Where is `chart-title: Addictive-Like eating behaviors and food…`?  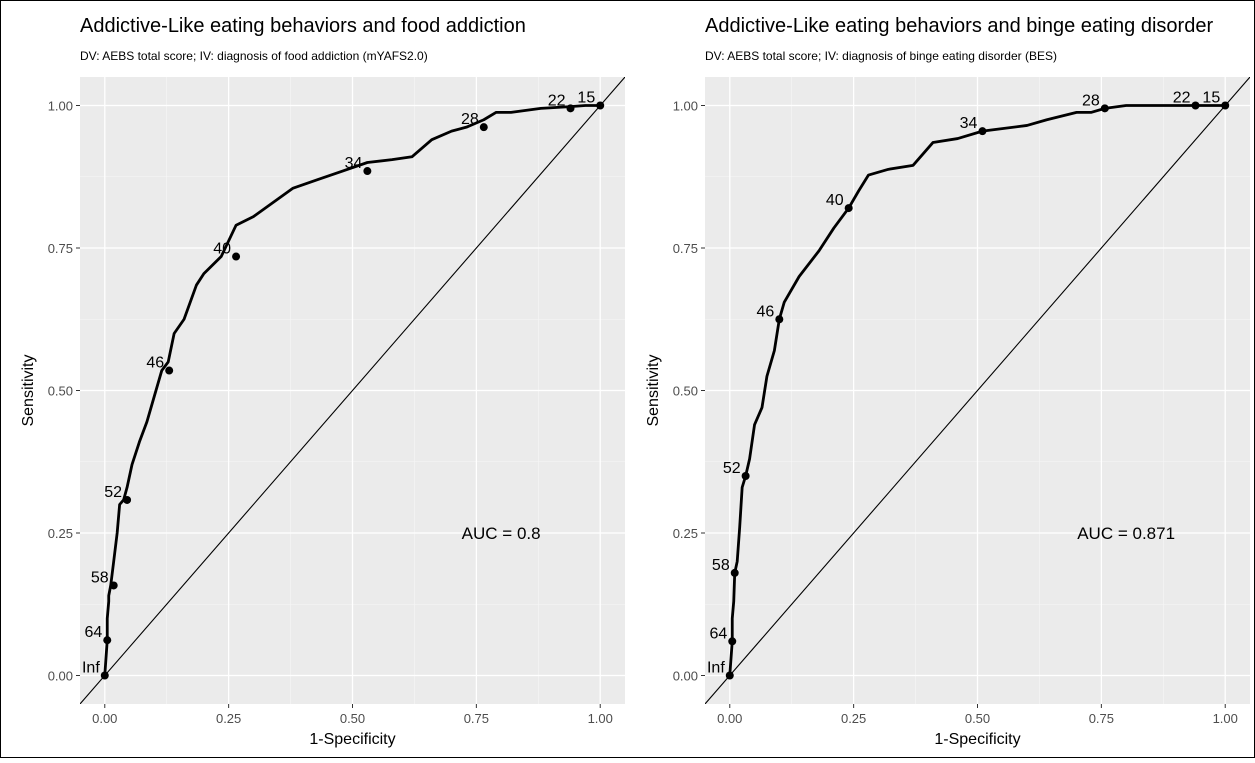
chart-title: Addictive-Like eating behaviors and food… is located at coordinates (303, 26).